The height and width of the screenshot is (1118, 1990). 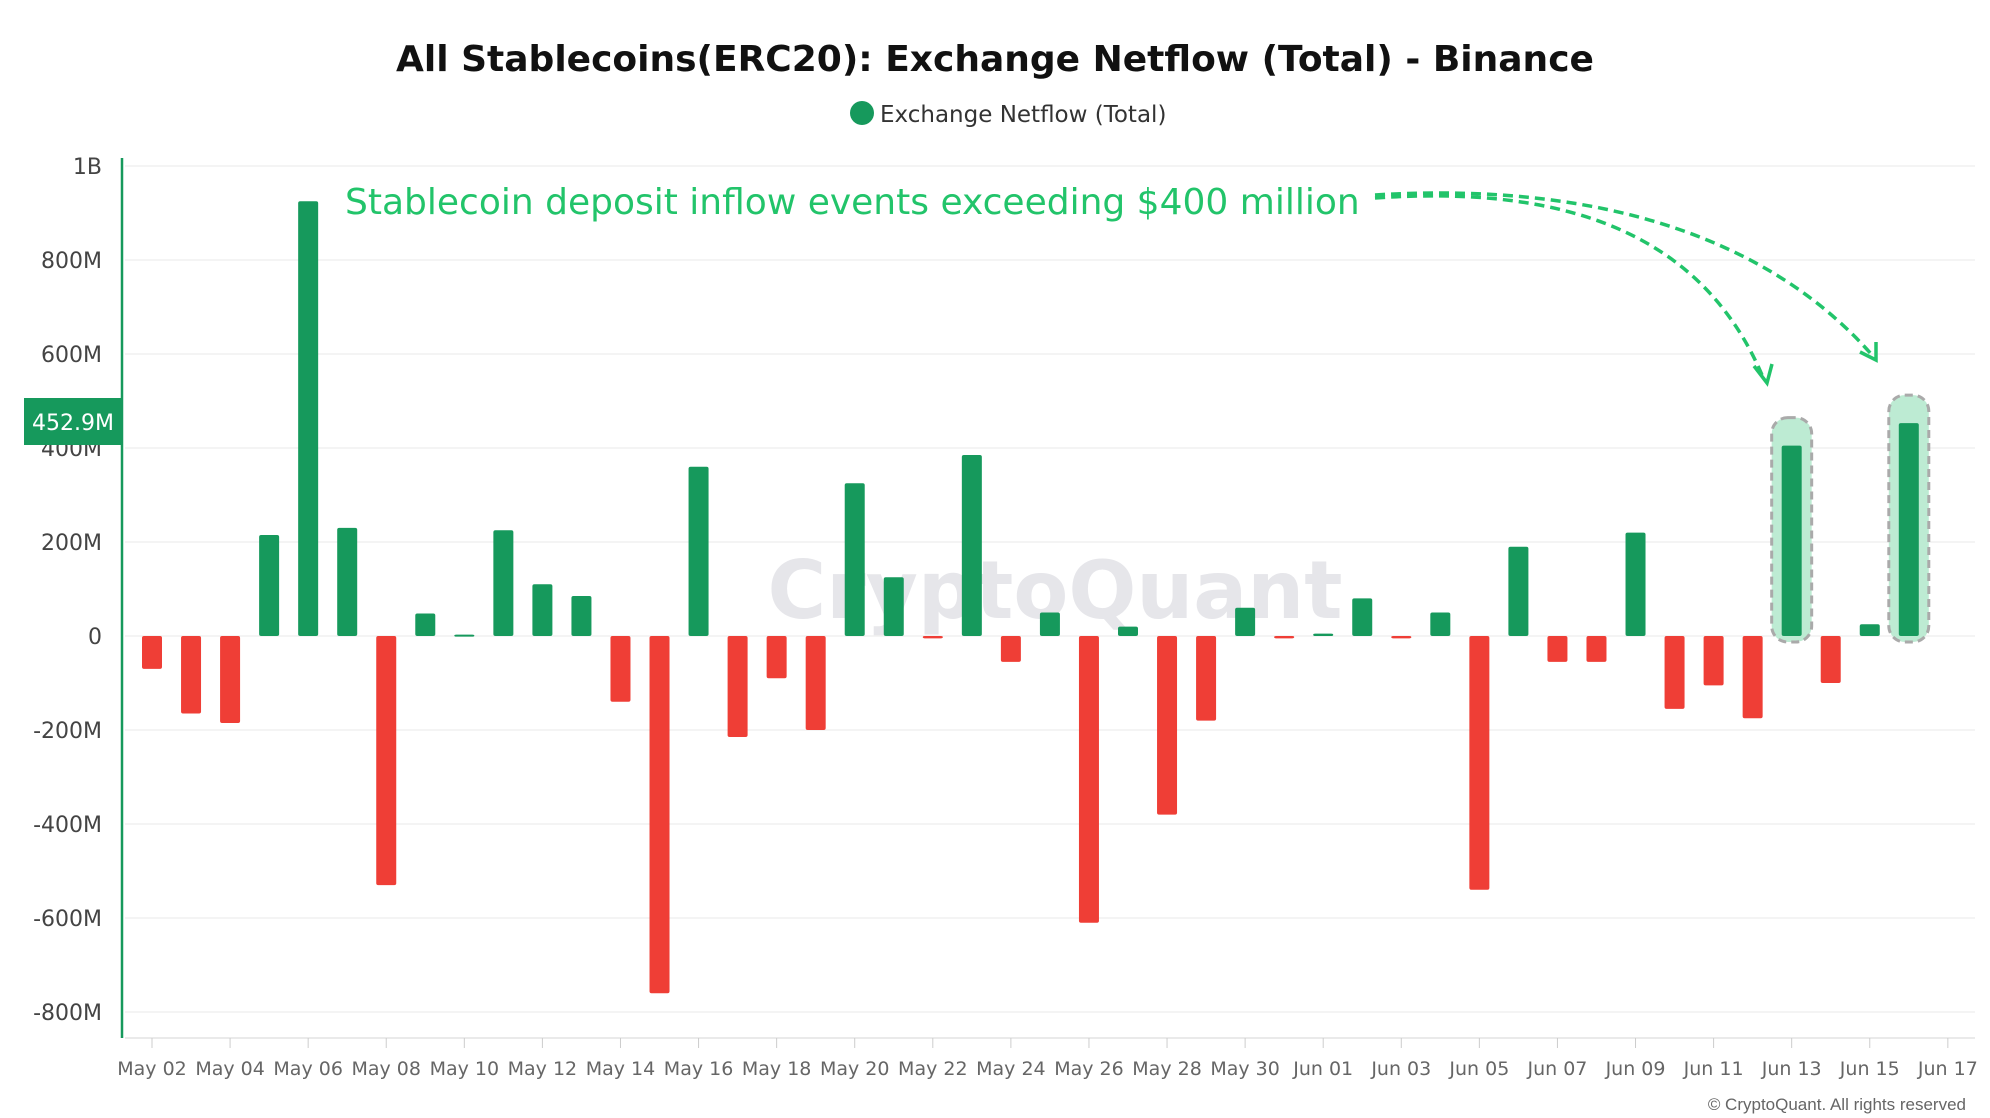 I want to click on x-tick-label: May 12, so click(x=543, y=1069).